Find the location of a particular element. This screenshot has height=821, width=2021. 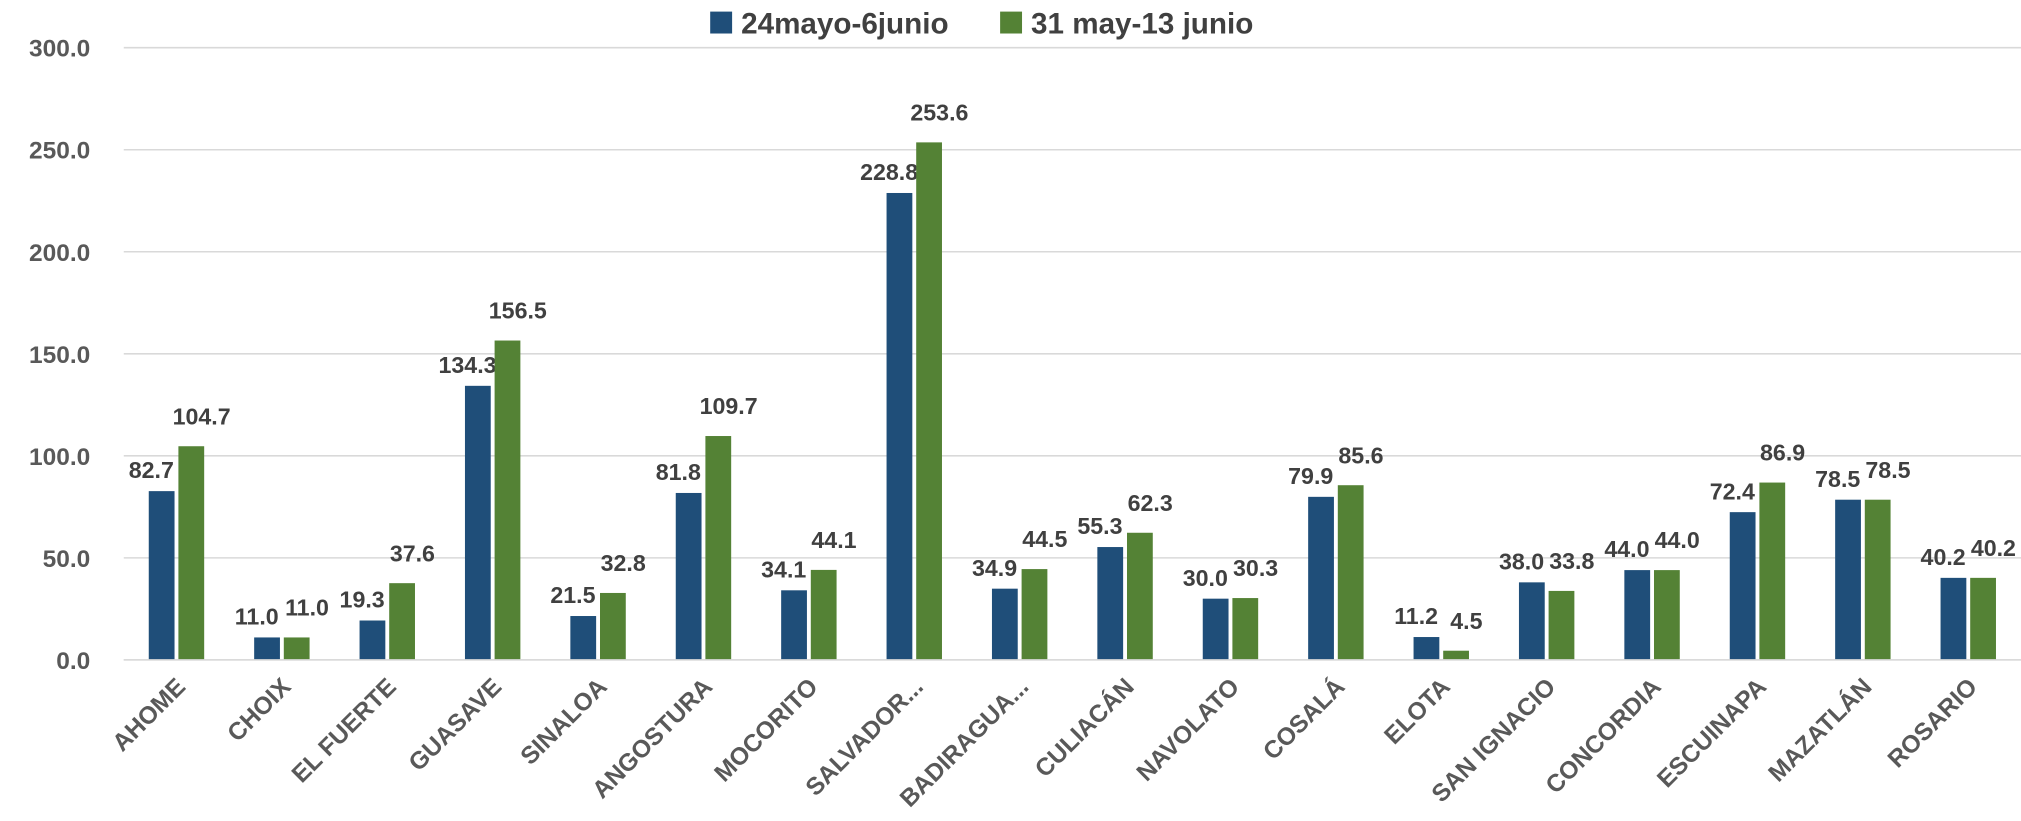

x-tick-label: ROSARIO is located at coordinates (1933, 723).